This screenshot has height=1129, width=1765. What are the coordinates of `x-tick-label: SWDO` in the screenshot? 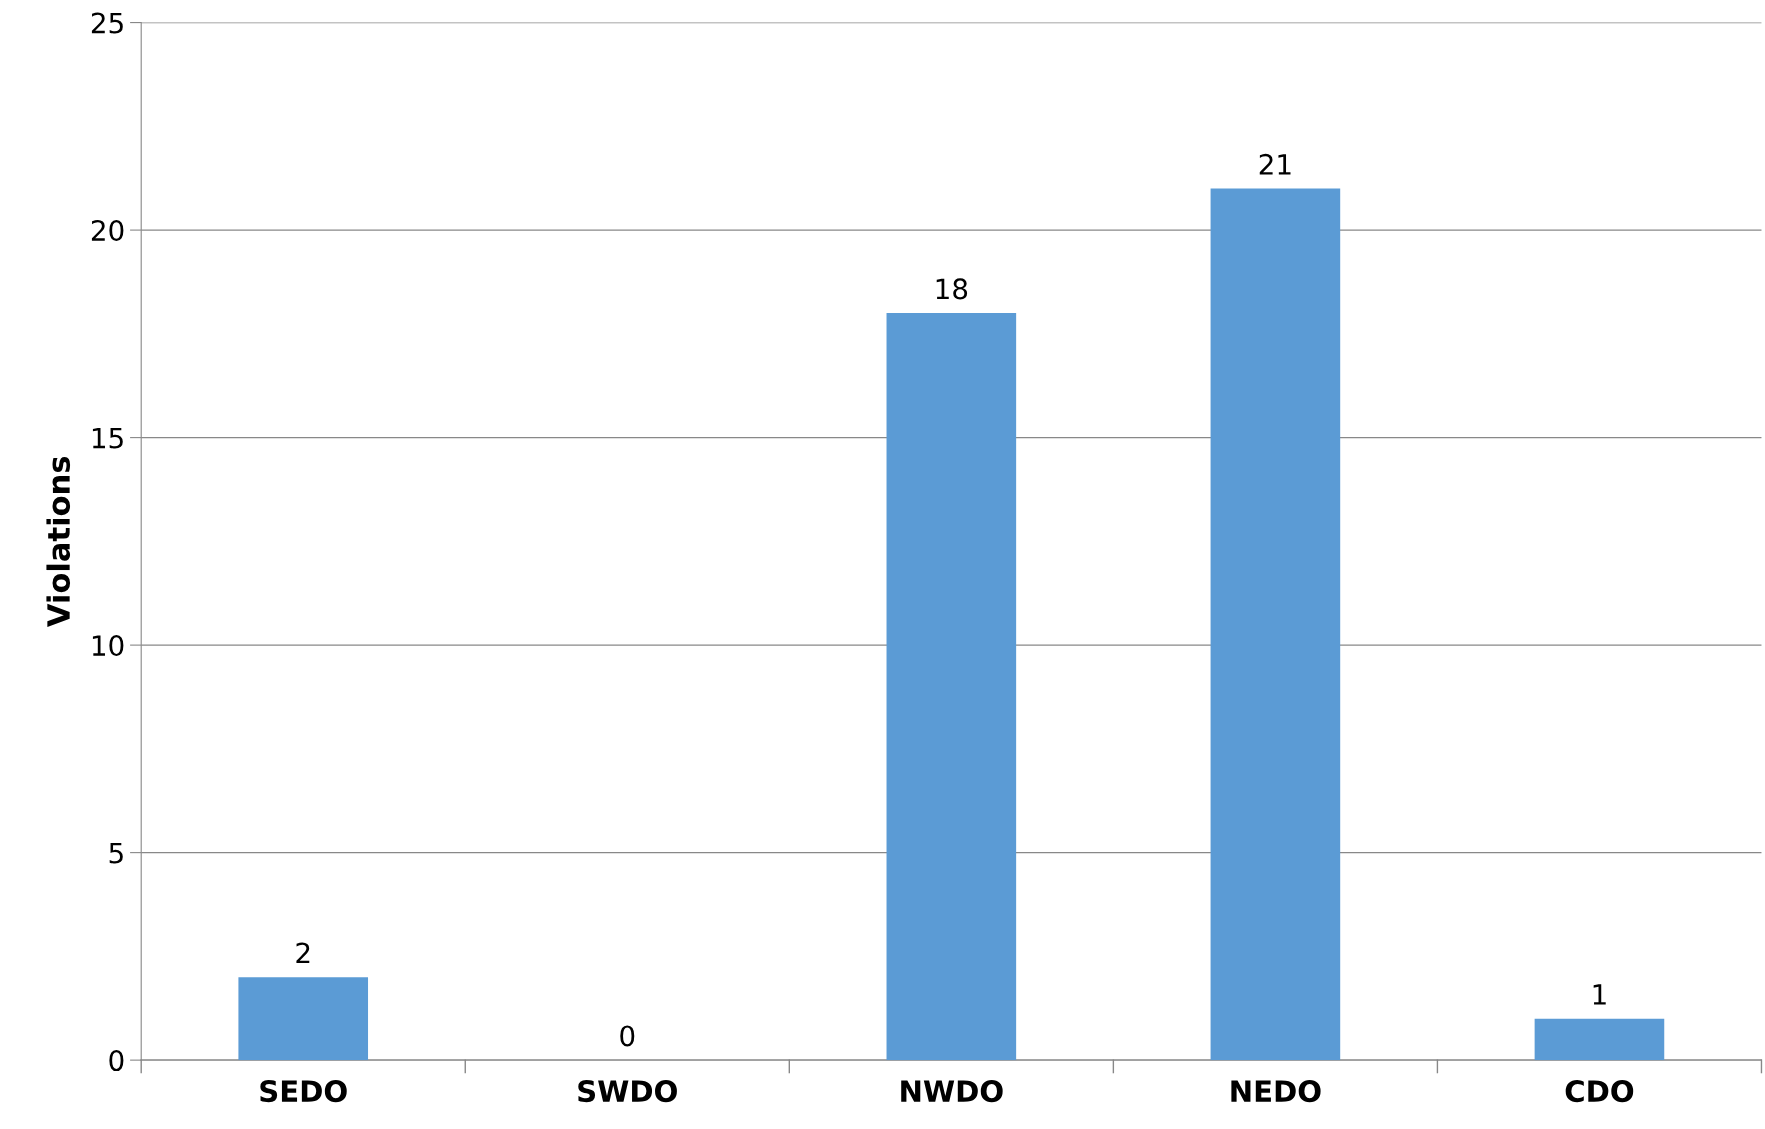 It's located at (627, 1091).